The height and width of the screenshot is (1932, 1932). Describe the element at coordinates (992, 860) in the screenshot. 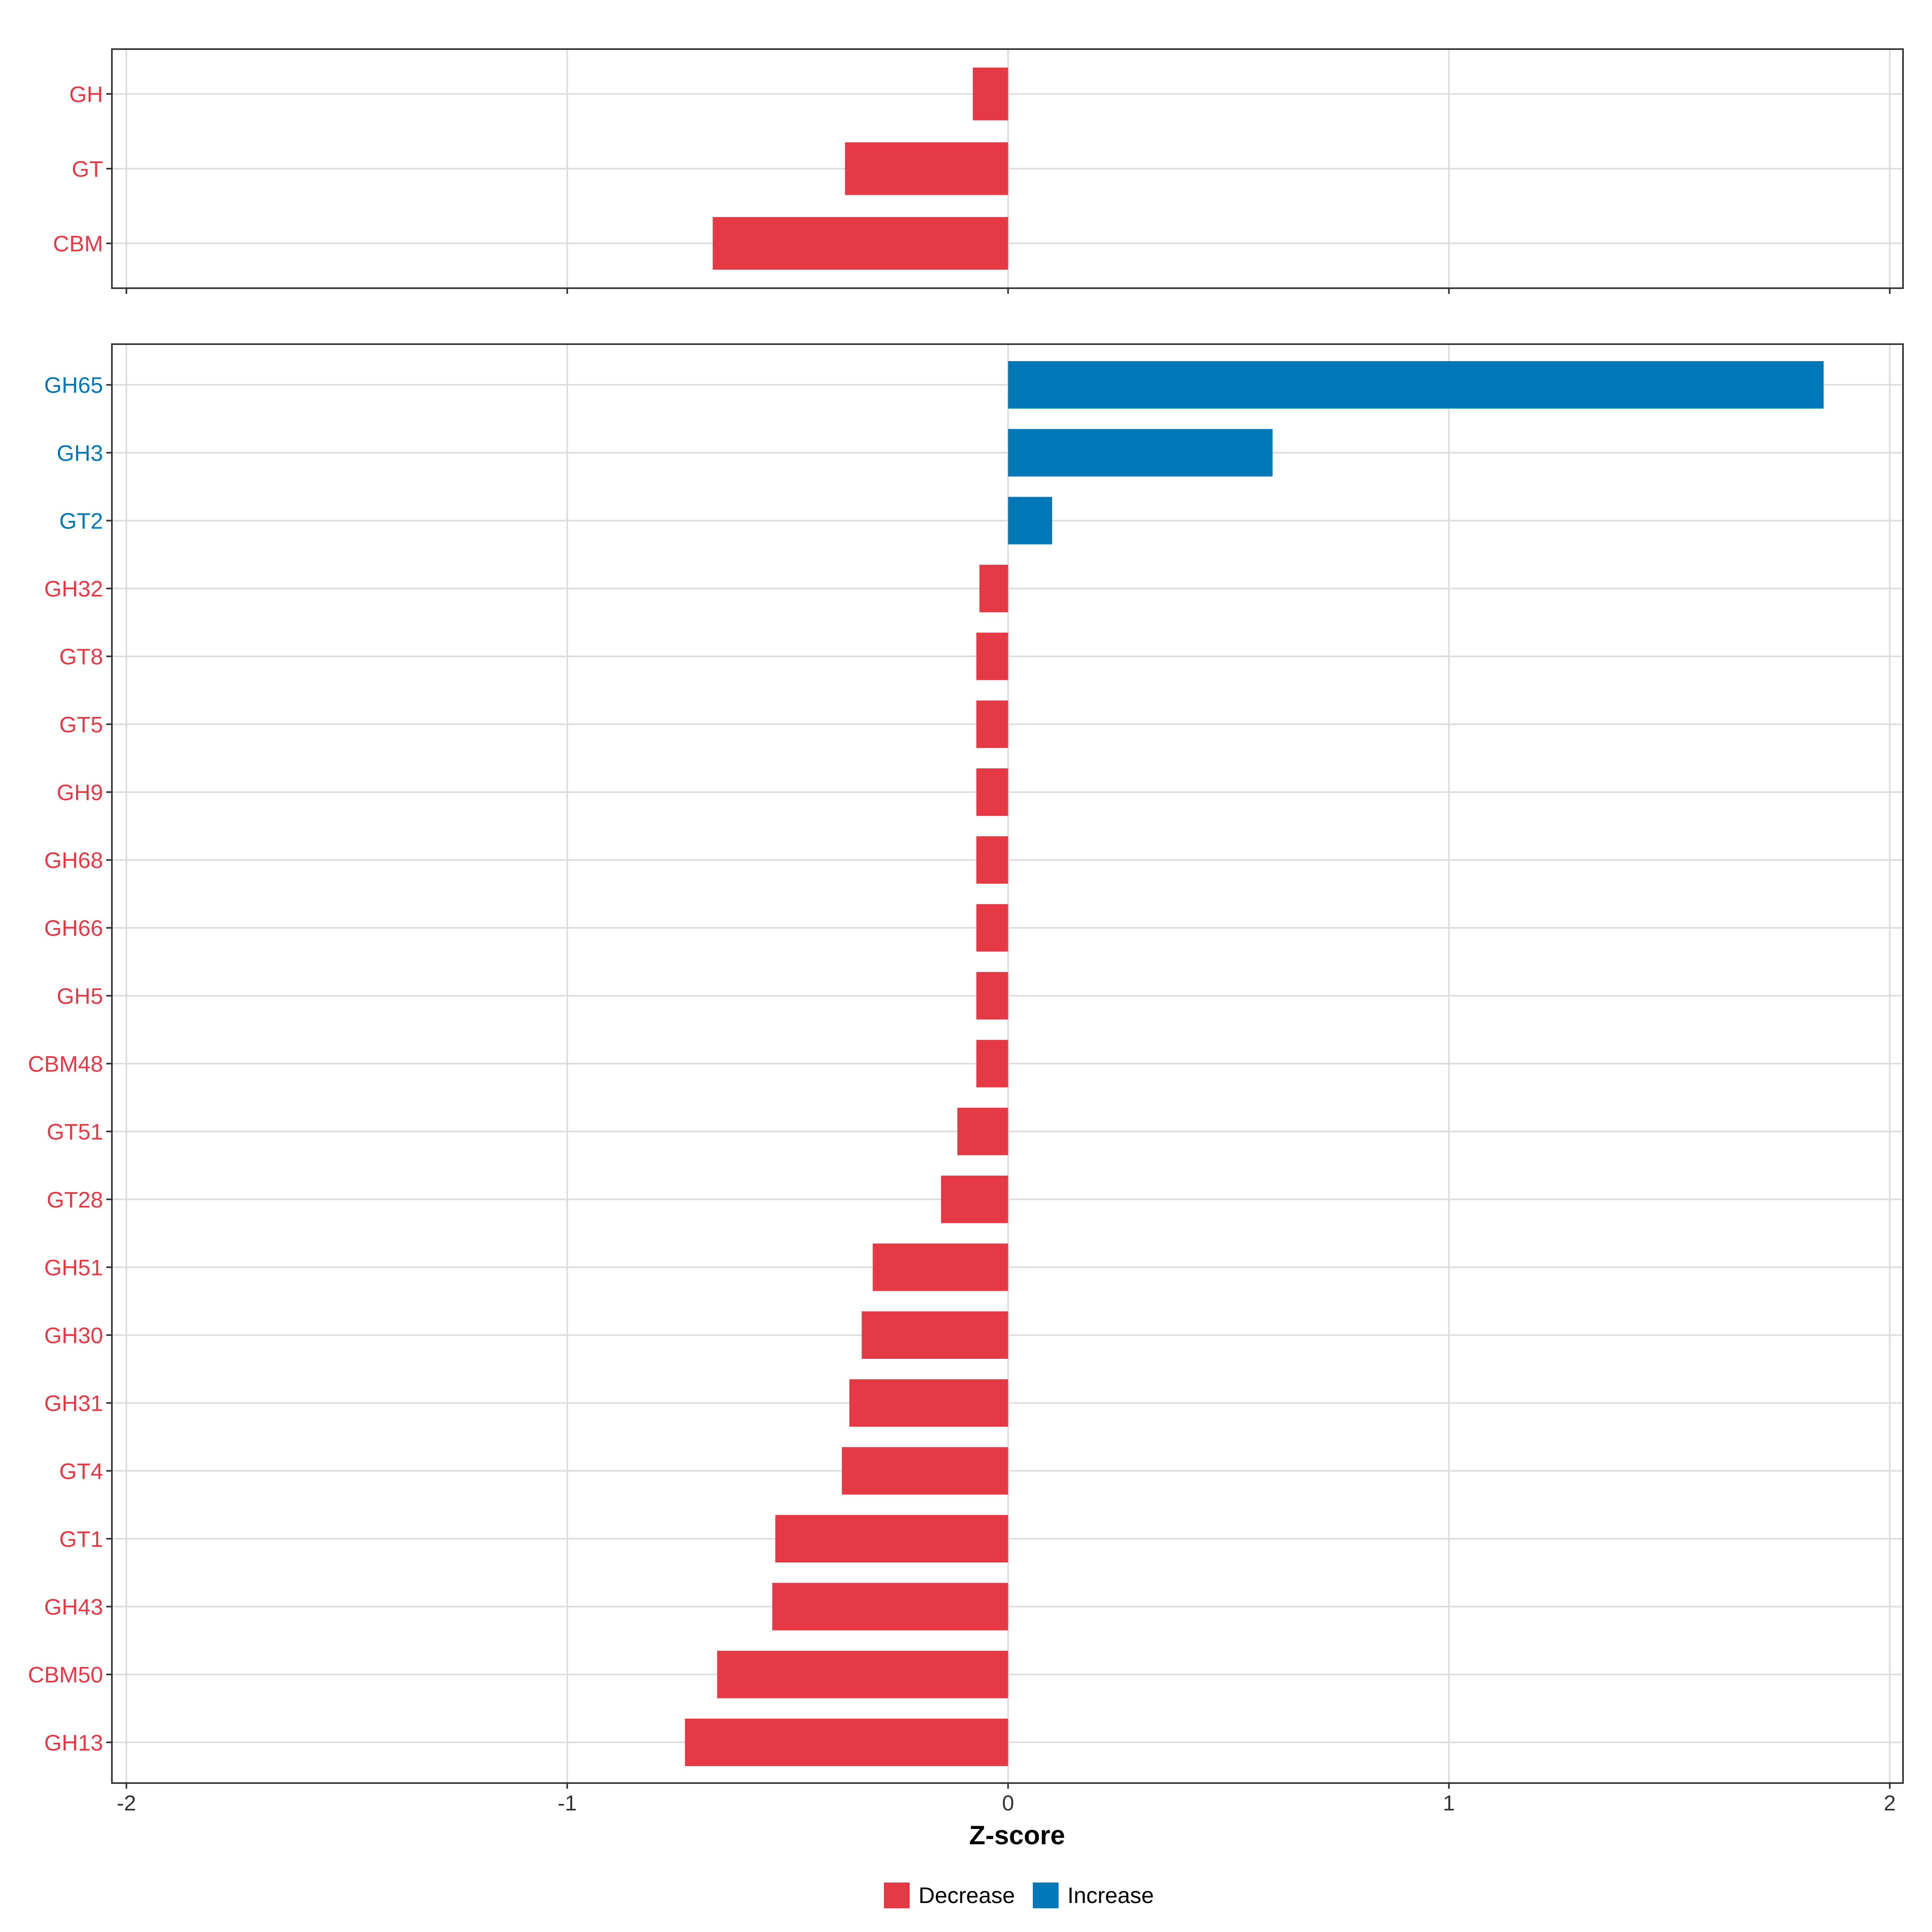

I see `bar-gh68` at that location.